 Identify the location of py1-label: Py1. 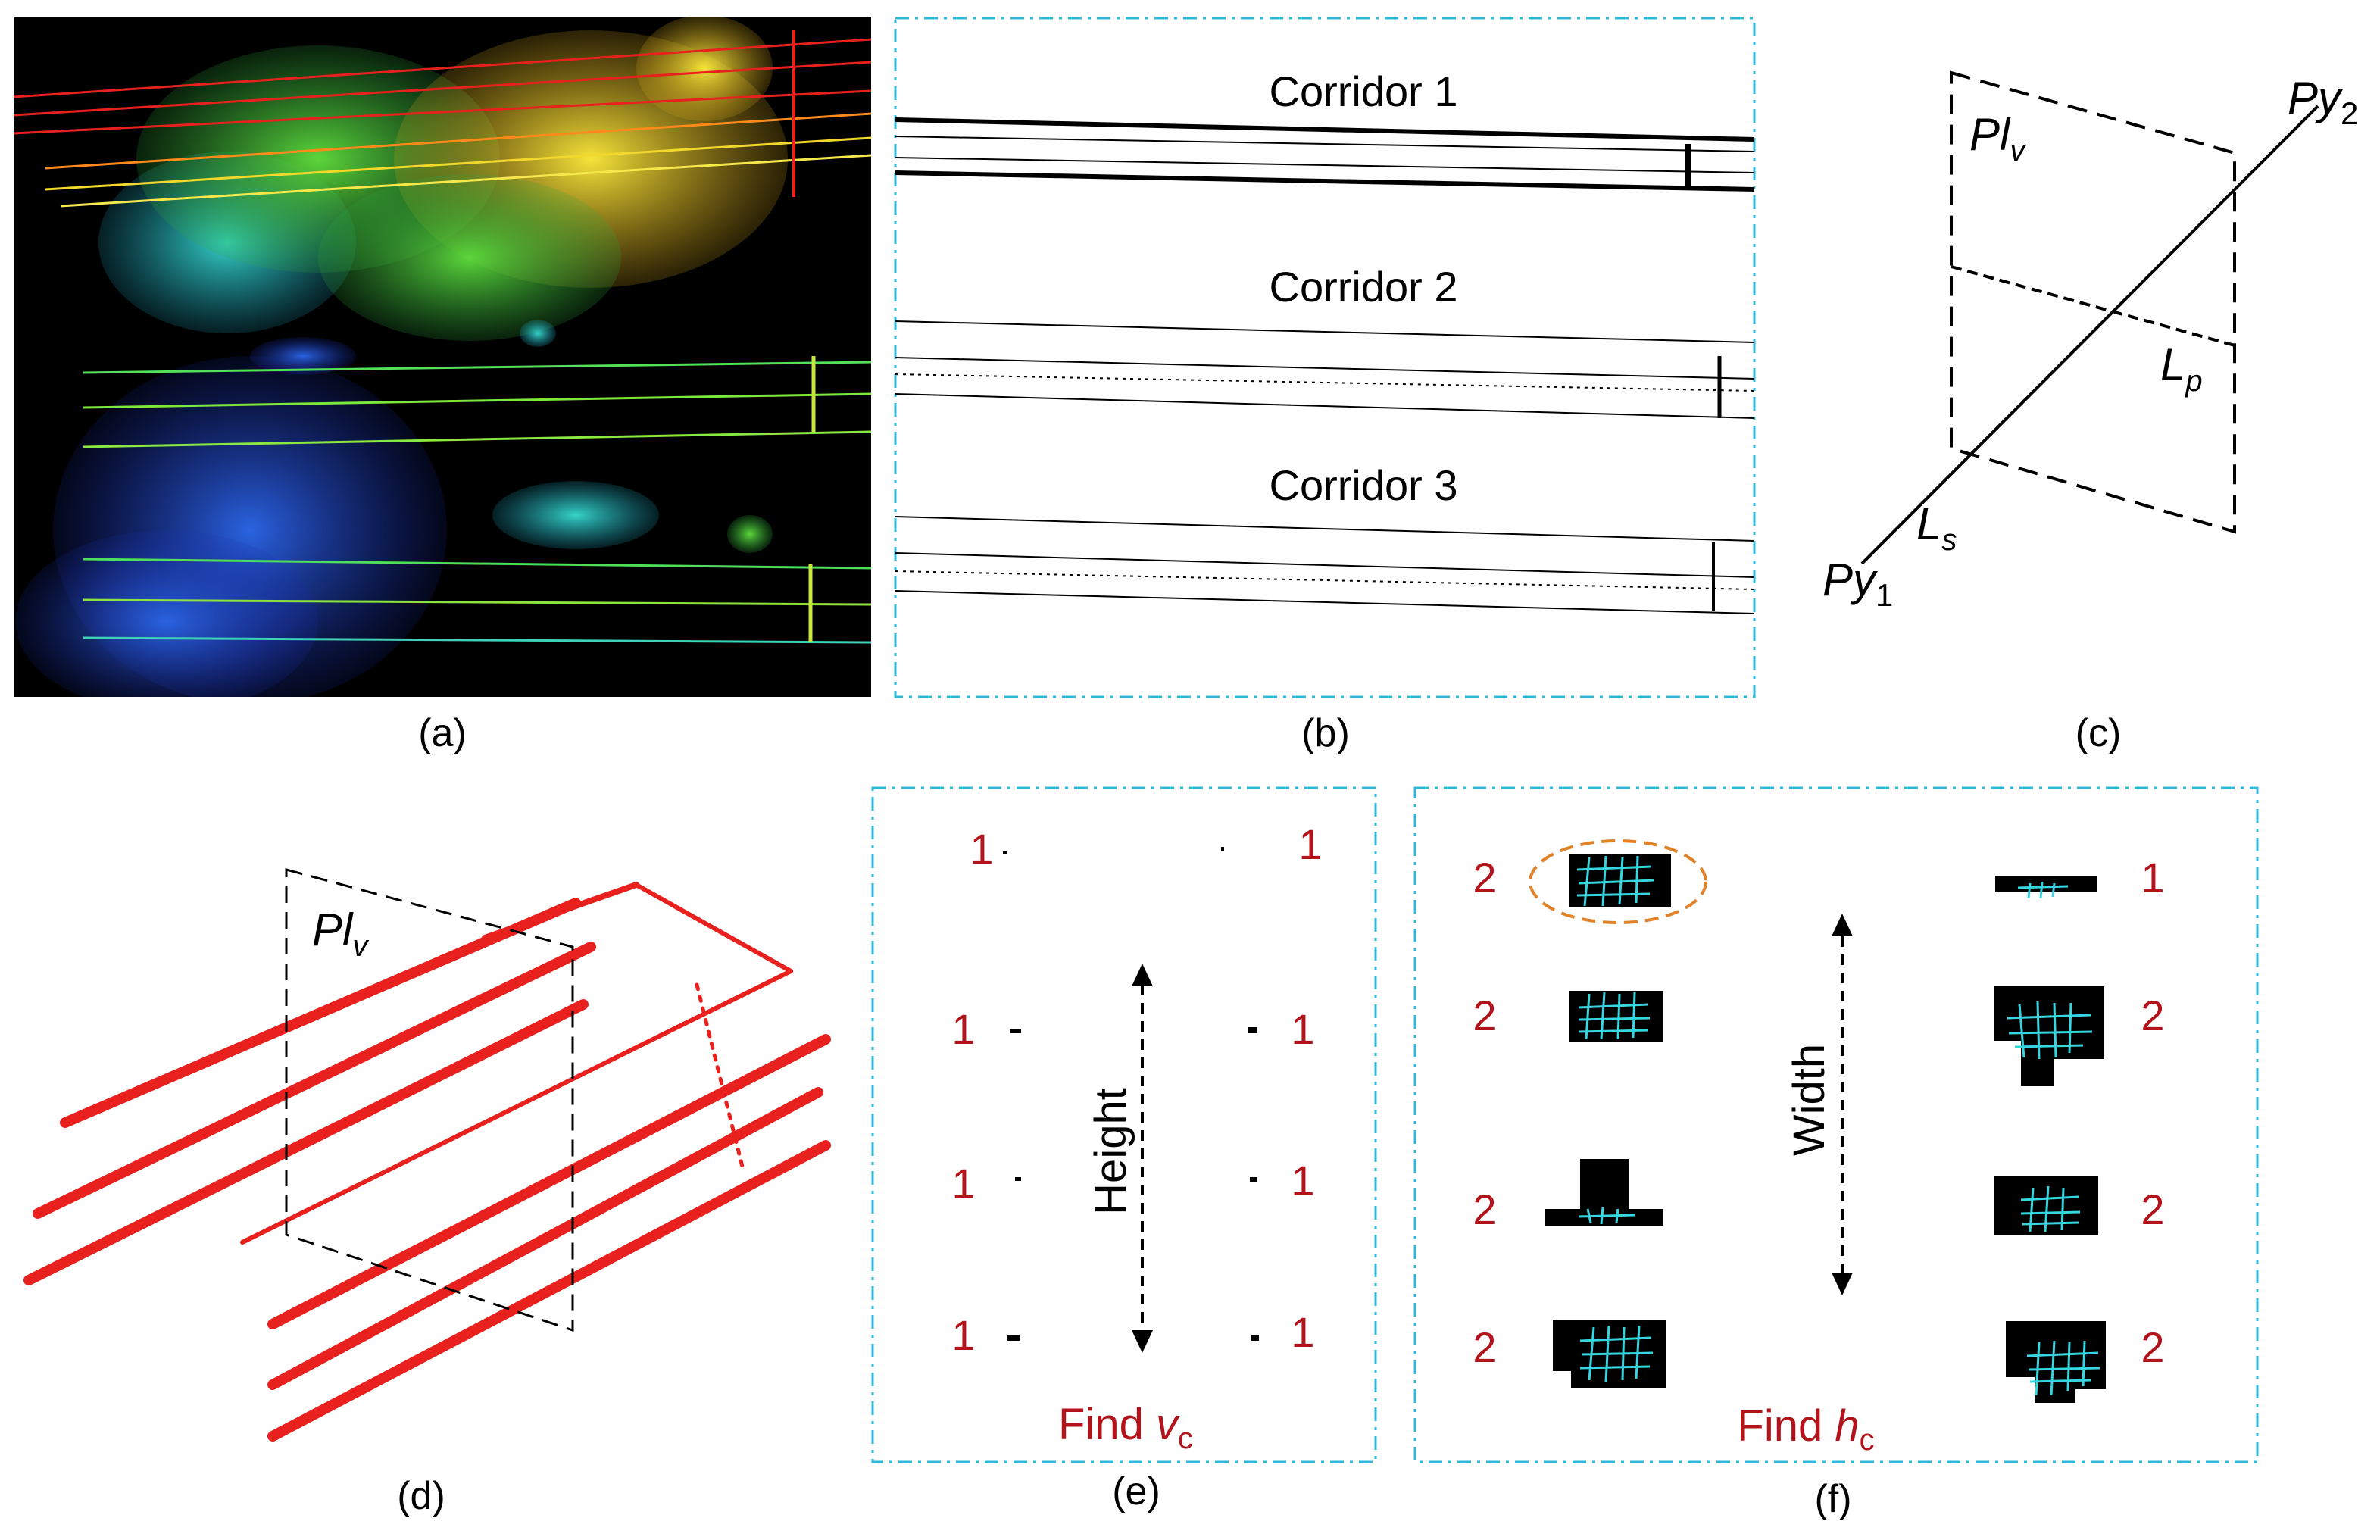
(1857, 583).